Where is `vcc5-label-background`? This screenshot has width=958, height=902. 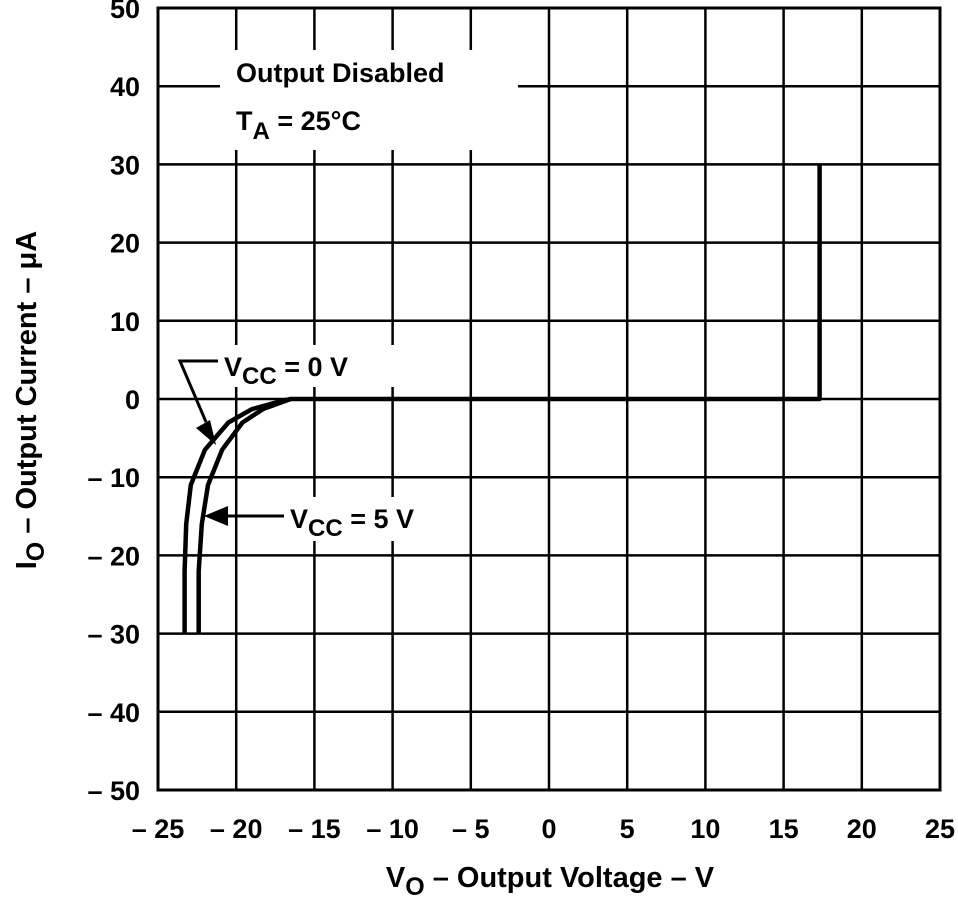
vcc5-label-background is located at coordinates (370, 519).